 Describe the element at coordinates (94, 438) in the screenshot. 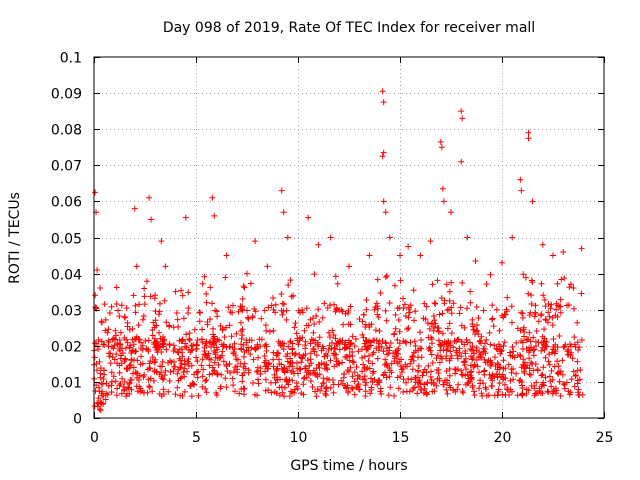

I see `x-tick-label: 0` at that location.